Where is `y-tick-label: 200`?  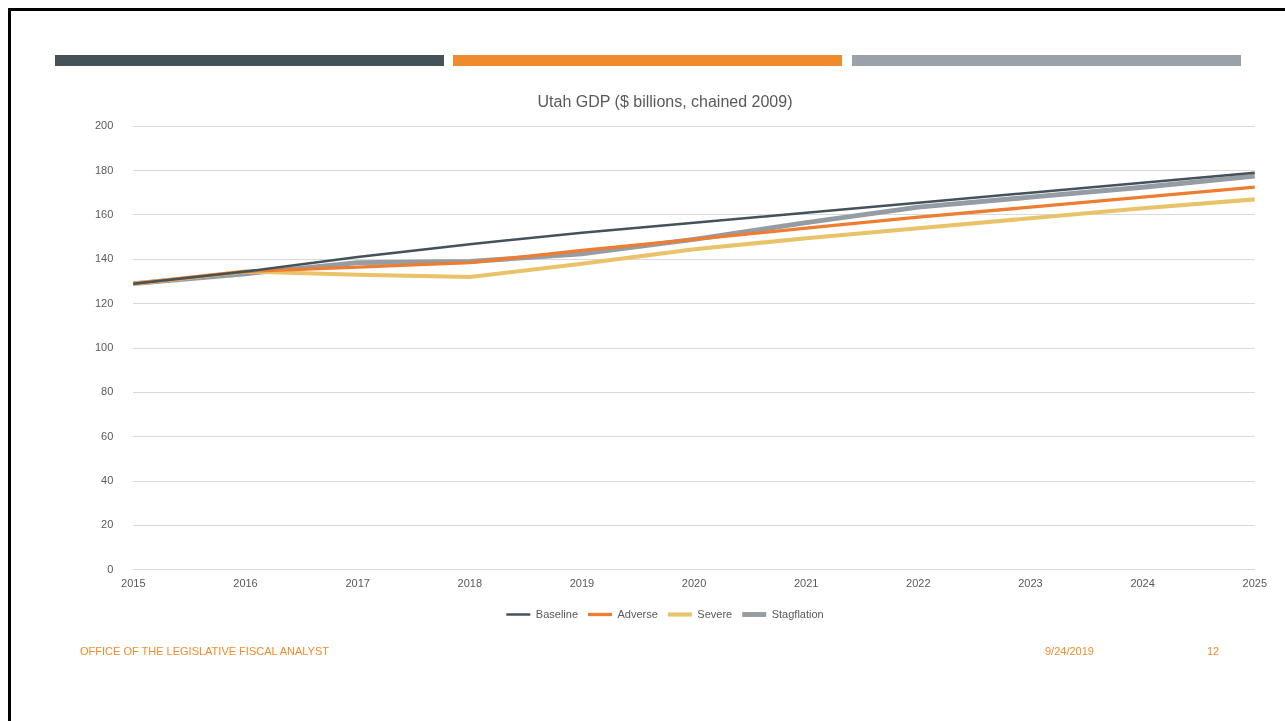 y-tick-label: 200 is located at coordinates (104, 125).